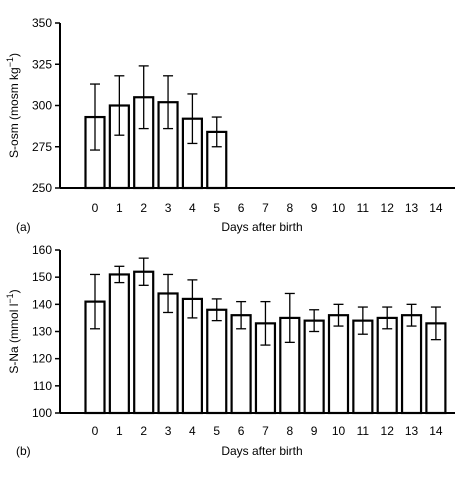 This screenshot has width=474, height=477. What do you see at coordinates (42, 277) in the screenshot?
I see `y-tick-label: 150` at bounding box center [42, 277].